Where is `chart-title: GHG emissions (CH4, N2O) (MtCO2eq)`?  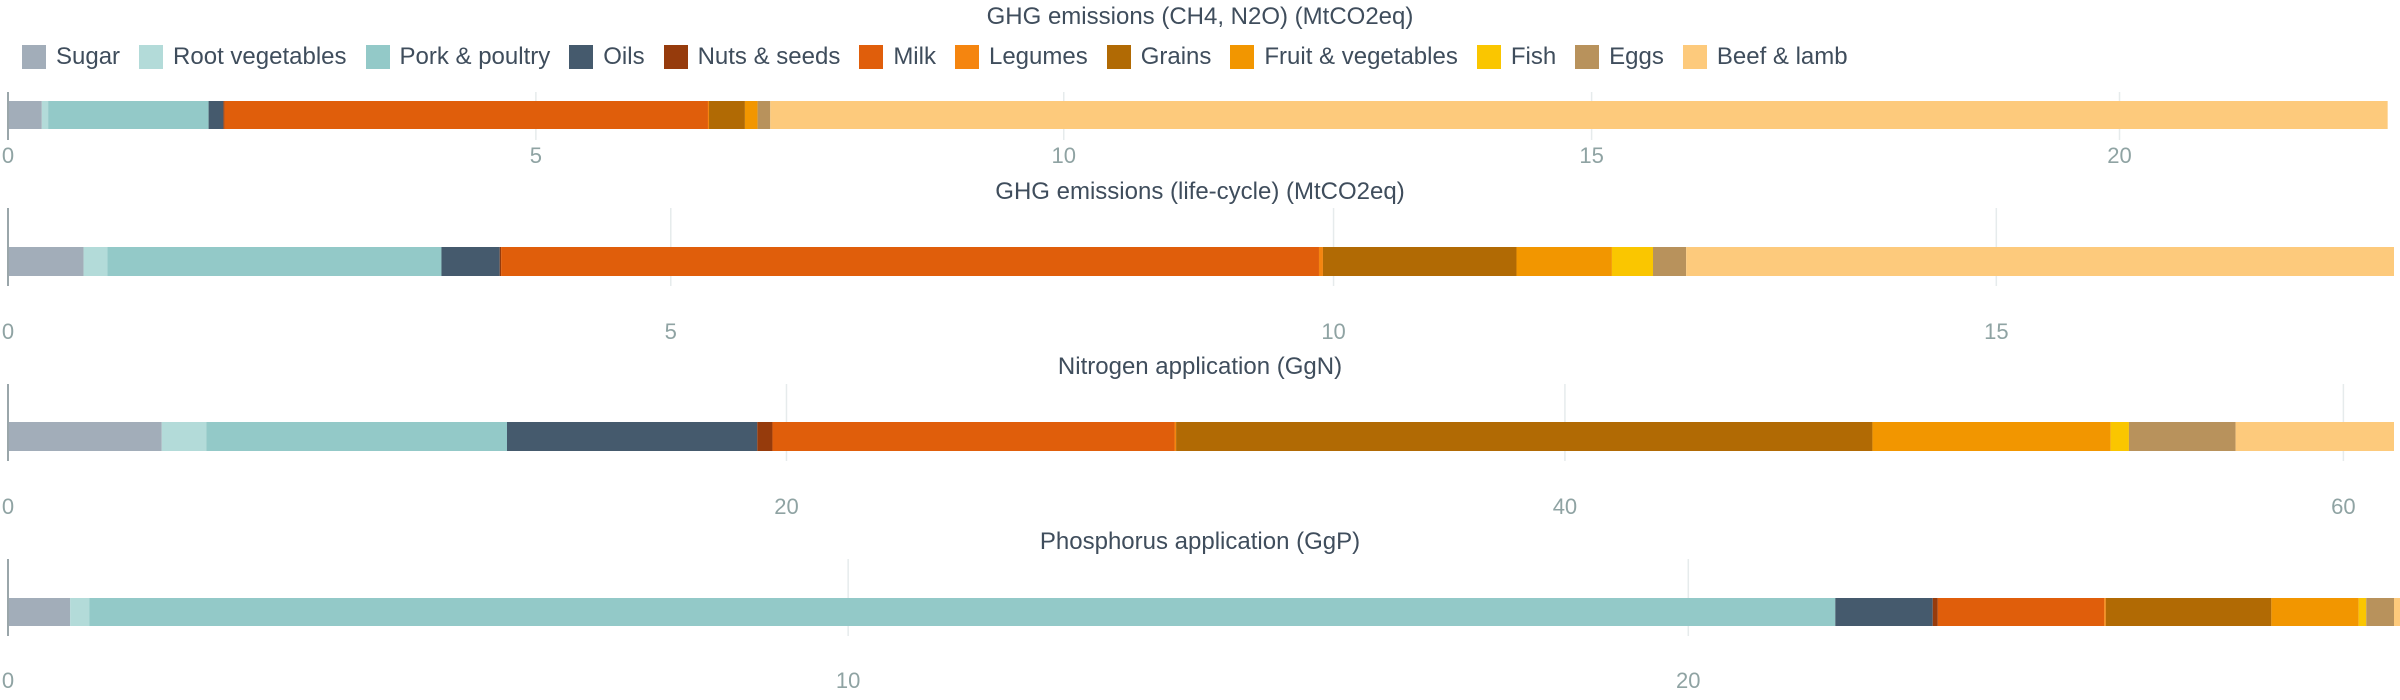
chart-title: GHG emissions (CH4, N2O) (MtCO2eq) is located at coordinates (1200, 16).